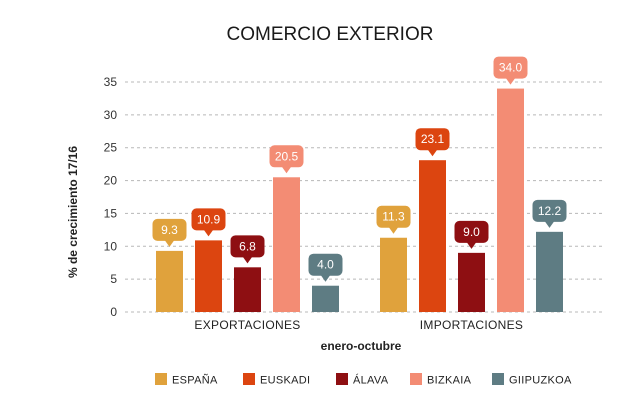 This screenshot has width=640, height=400. What do you see at coordinates (371, 380) in the screenshot?
I see `legend-label: ÁLAVA` at bounding box center [371, 380].